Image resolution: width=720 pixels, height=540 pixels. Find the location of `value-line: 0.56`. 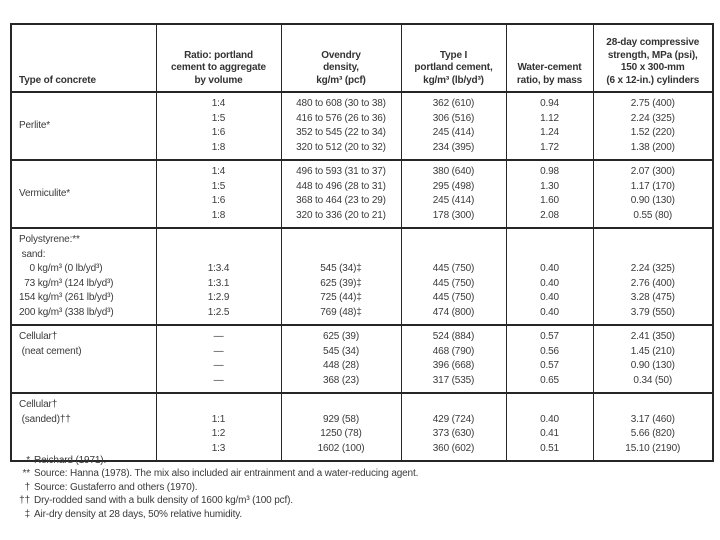

value-line: 0.56 is located at coordinates (549, 351).